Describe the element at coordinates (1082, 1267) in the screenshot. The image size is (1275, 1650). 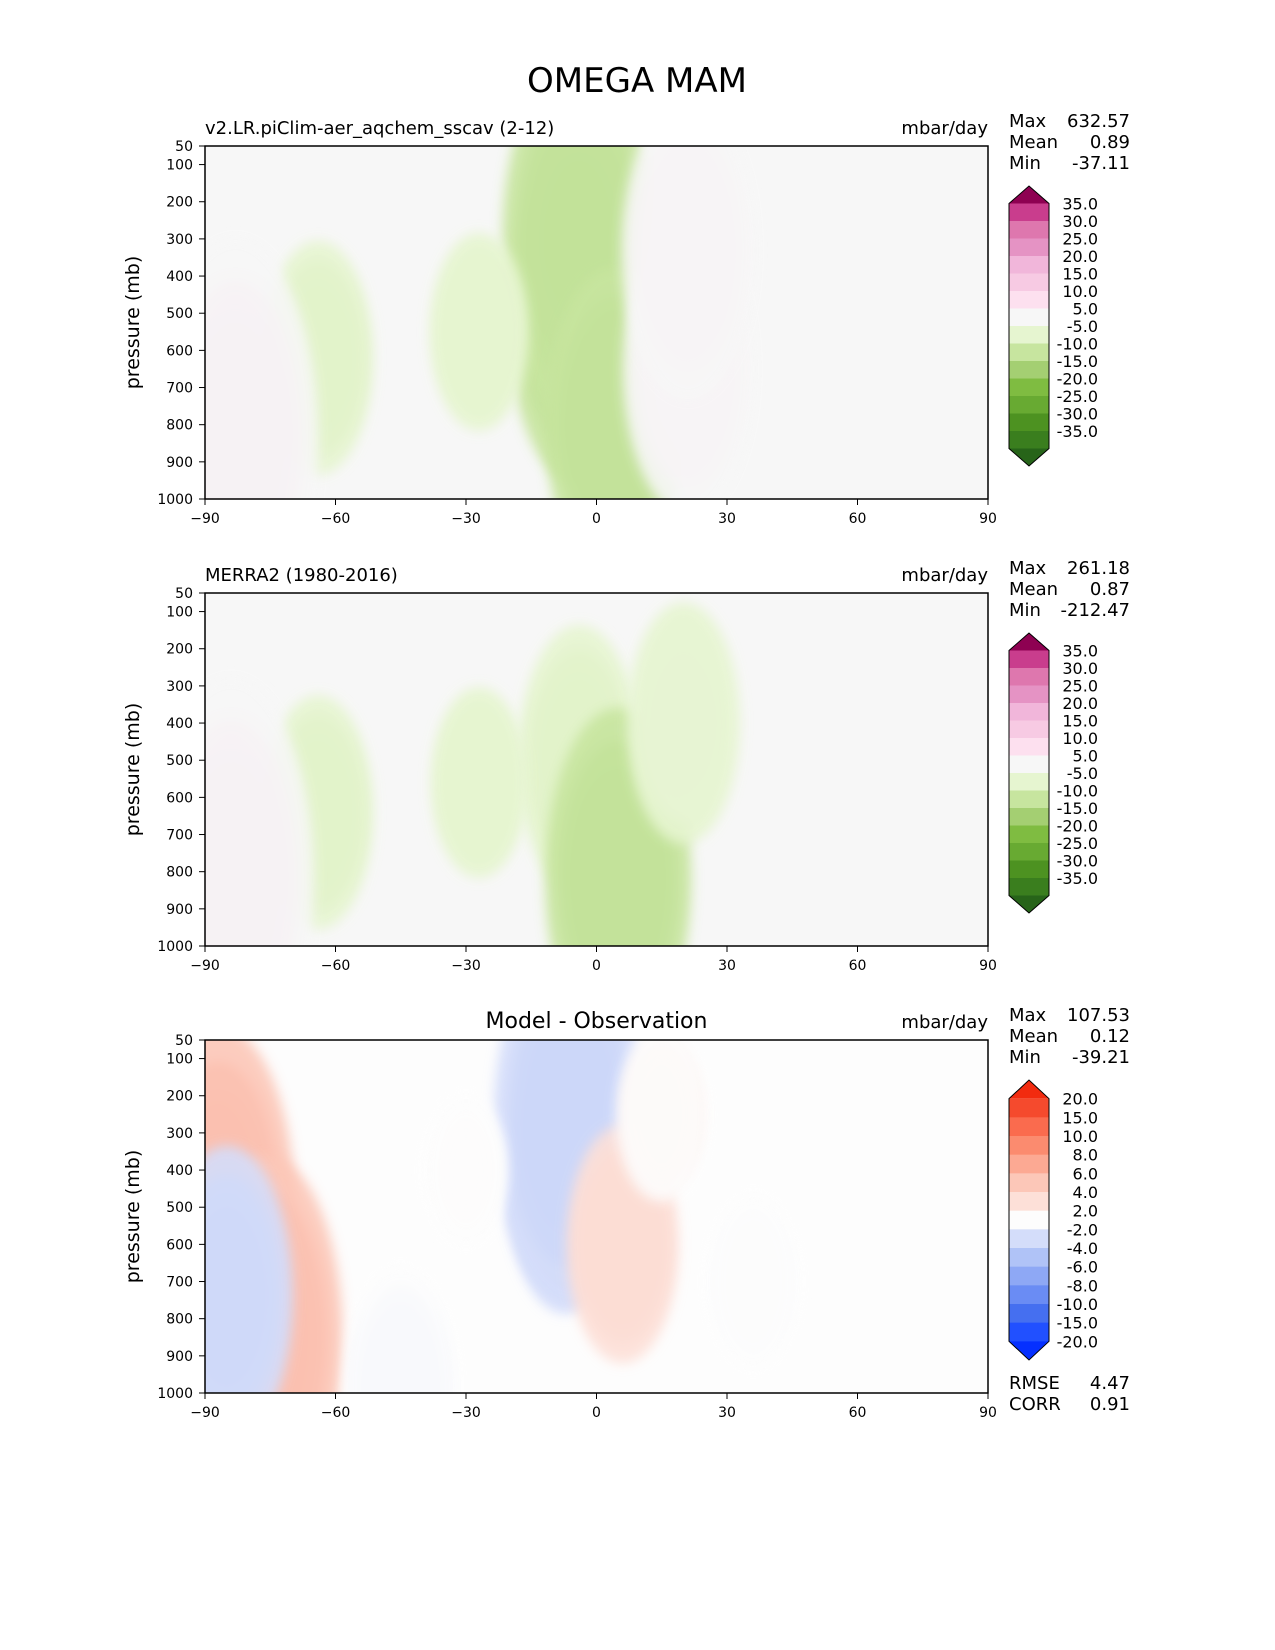
I see `colorbar-label: -6.0` at that location.